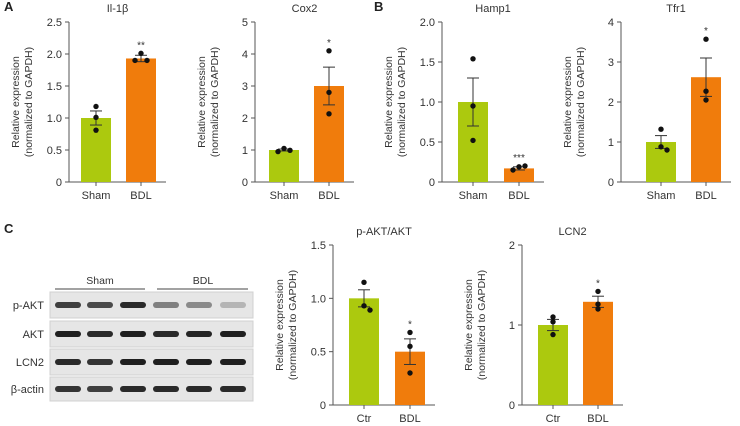 This screenshot has width=740, height=426. I want to click on significance-marker: ***, so click(519, 158).